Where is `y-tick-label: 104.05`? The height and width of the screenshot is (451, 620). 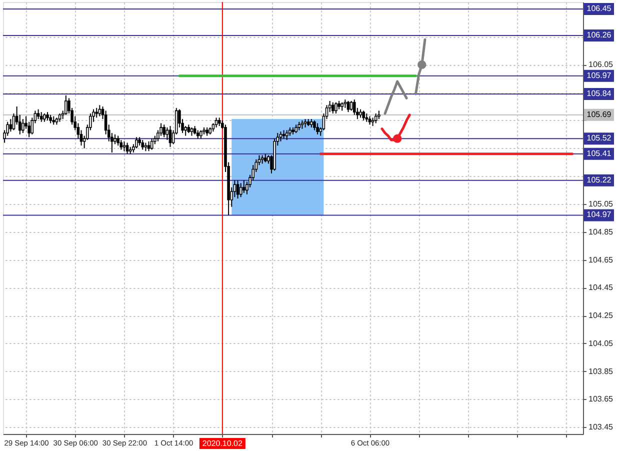 y-tick-label: 104.05 is located at coordinates (601, 343).